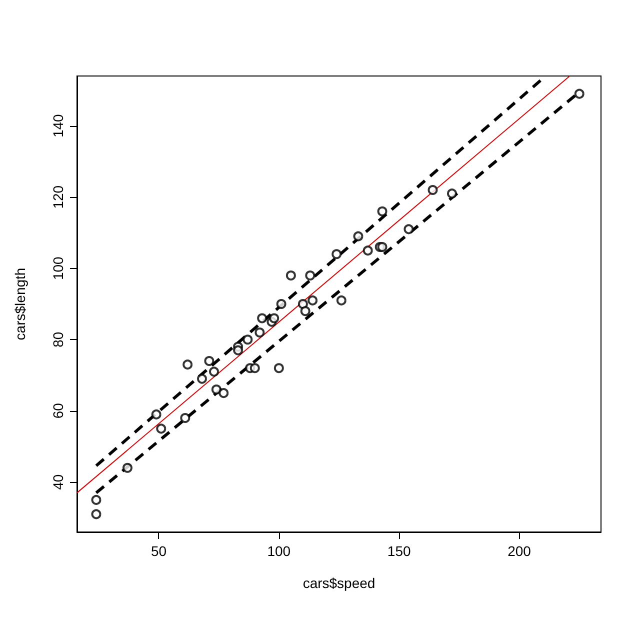  Describe the element at coordinates (158, 551) in the screenshot. I see `x-tick-label: 50` at that location.